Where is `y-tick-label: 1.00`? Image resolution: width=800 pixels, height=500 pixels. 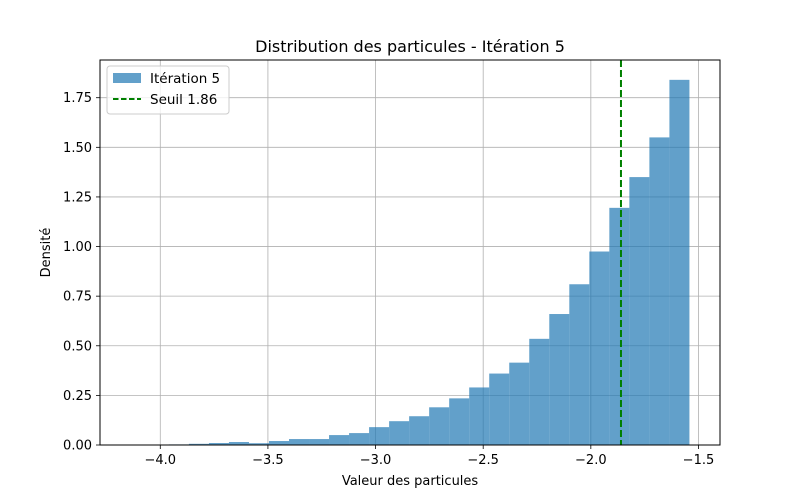
y-tick-label: 1.00 is located at coordinates (77, 247).